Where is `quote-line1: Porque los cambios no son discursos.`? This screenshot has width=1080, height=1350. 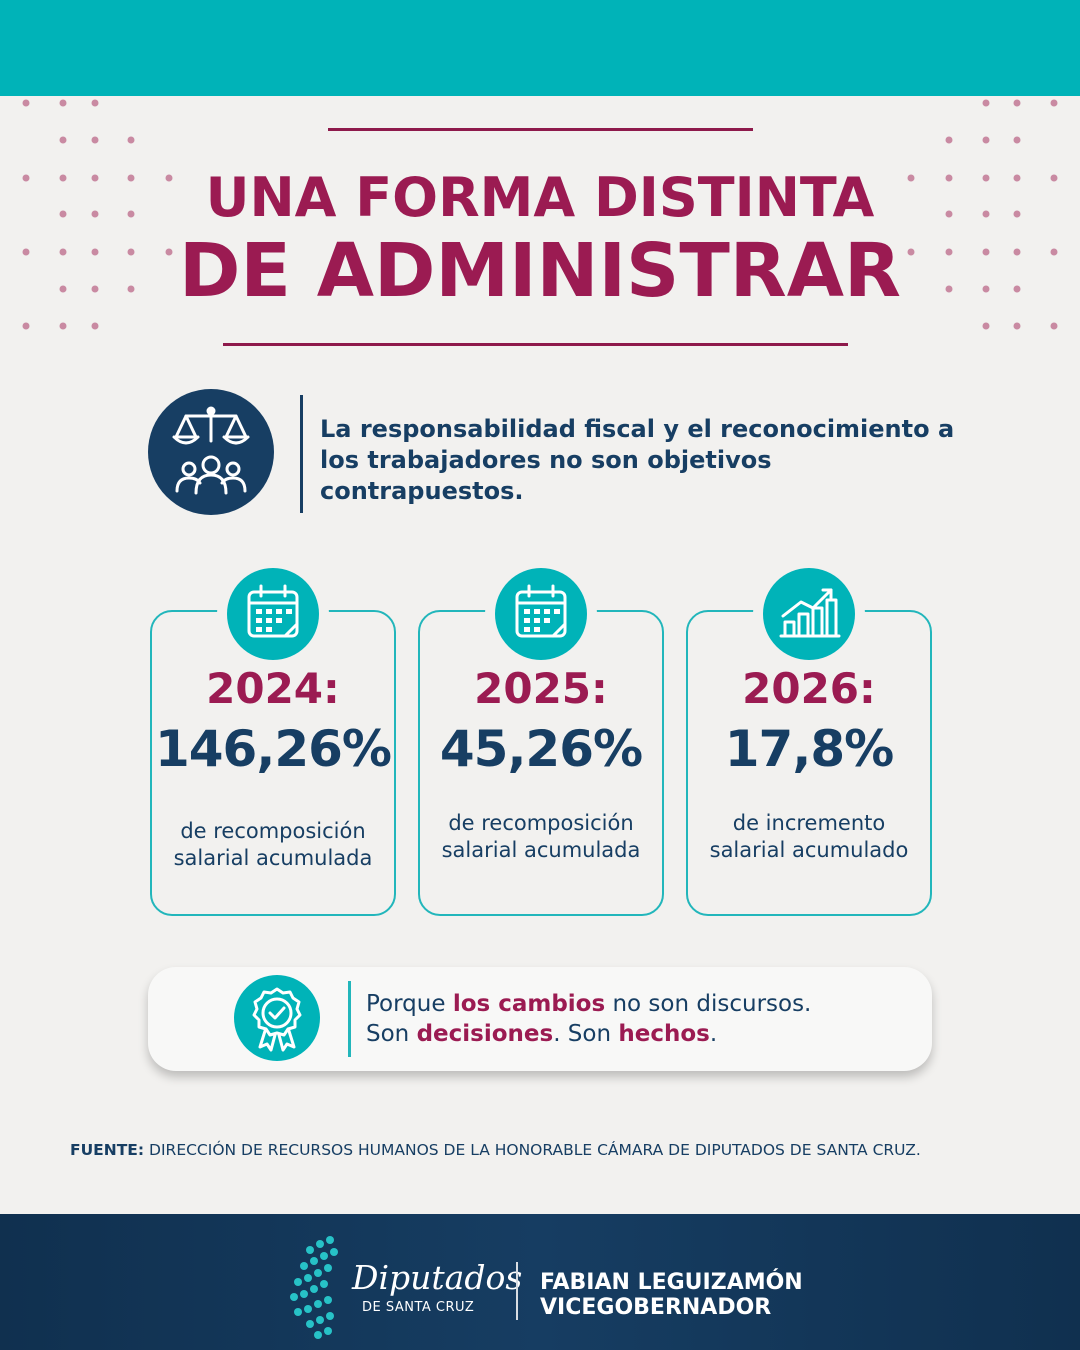
quote-line1: Porque los cambios no son discursos. is located at coordinates (589, 1004).